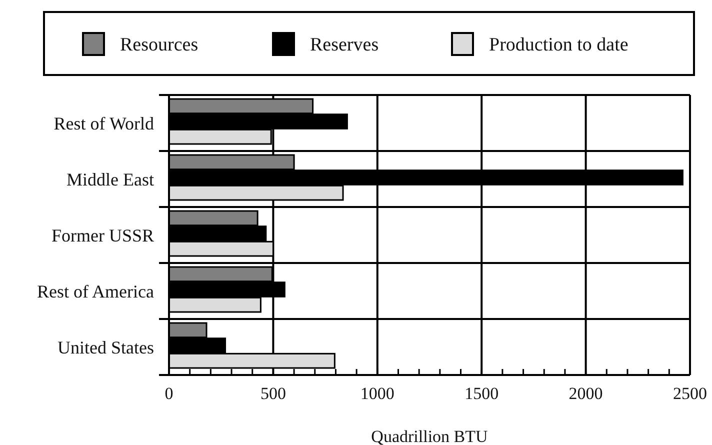  What do you see at coordinates (106, 347) in the screenshot?
I see `y-tick-label: United States` at bounding box center [106, 347].